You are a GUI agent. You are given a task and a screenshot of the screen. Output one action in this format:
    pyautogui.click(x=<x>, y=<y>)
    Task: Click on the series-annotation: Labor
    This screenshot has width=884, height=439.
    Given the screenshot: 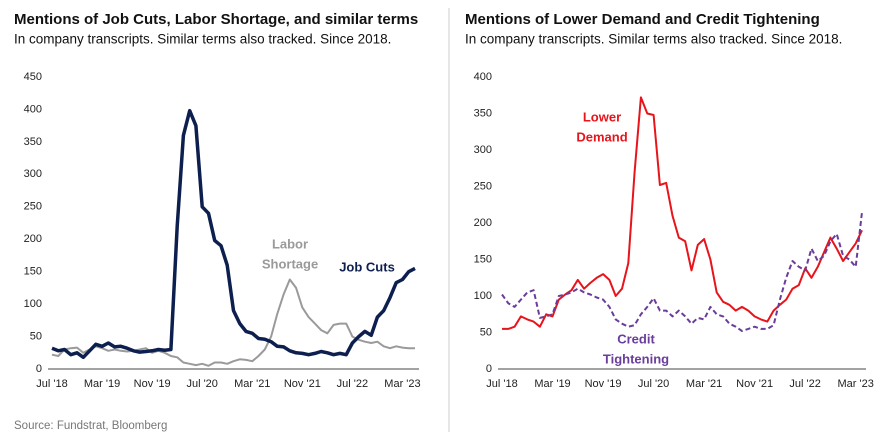 What is the action you would take?
    pyautogui.click(x=290, y=243)
    